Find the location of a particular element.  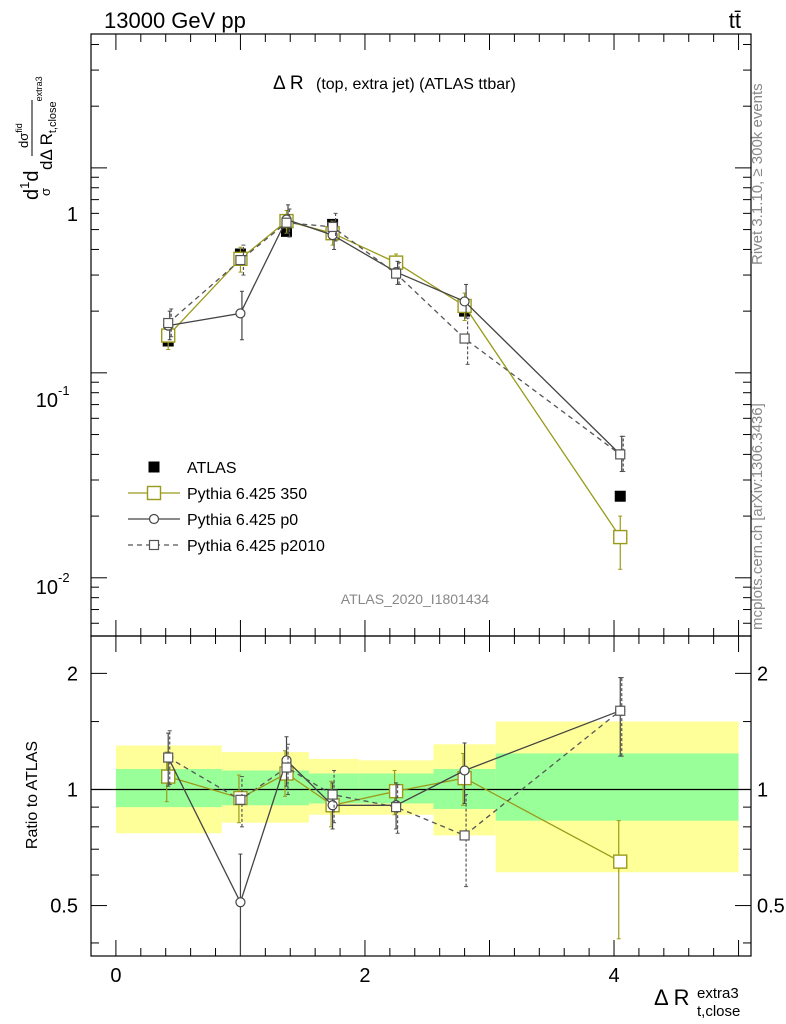

ratio-y-tick-label: 2 is located at coordinates (72, 674).